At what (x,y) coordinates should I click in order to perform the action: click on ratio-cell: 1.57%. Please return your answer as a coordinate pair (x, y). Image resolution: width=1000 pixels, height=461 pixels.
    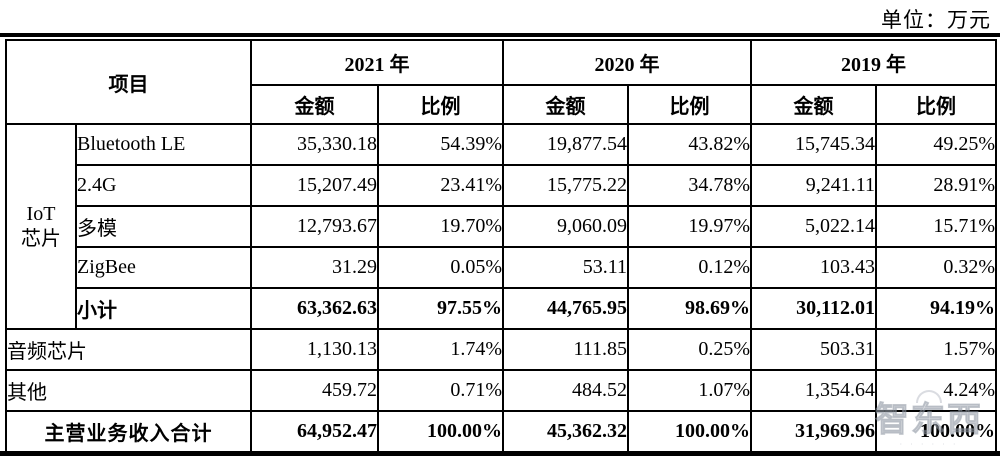
    Looking at the image, I should click on (936, 349).